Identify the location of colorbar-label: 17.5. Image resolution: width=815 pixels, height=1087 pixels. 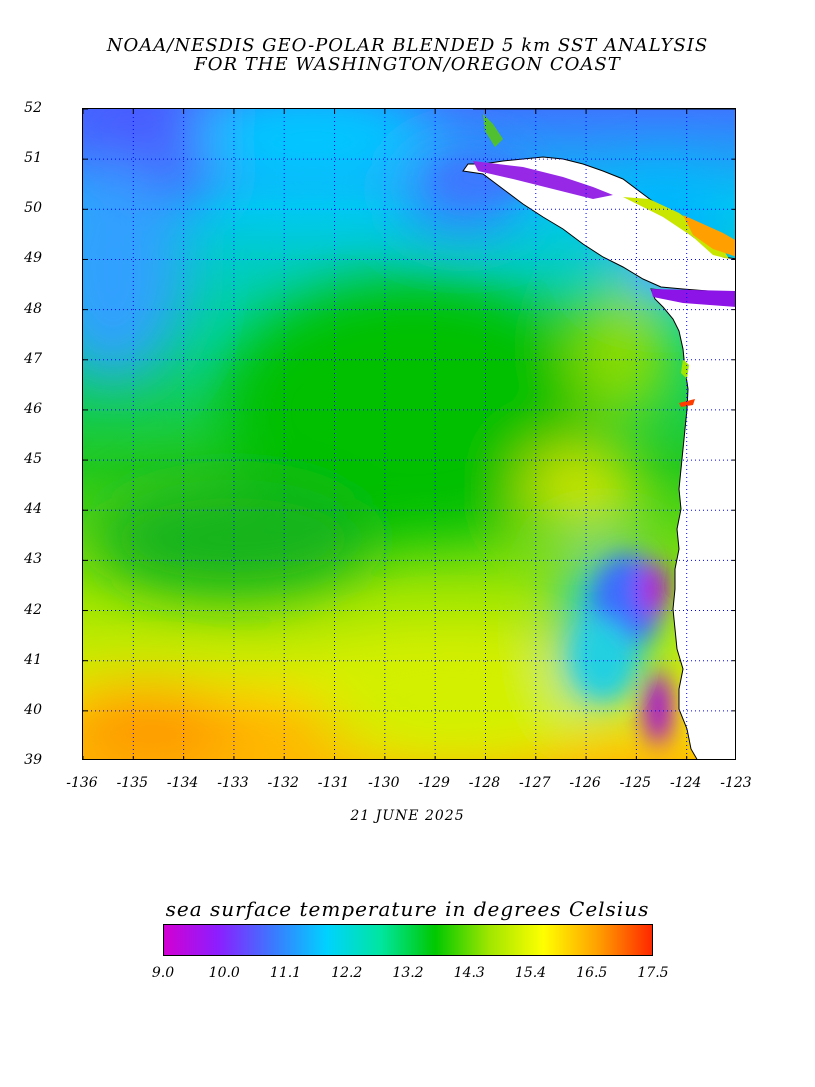
(653, 973).